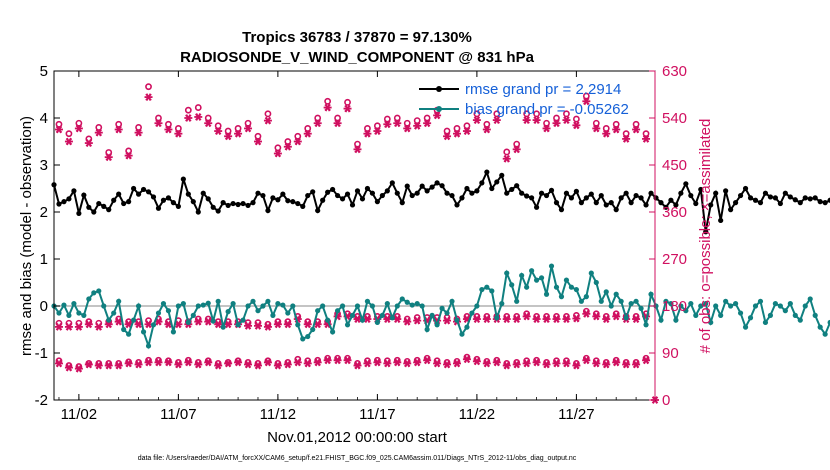 This screenshot has height=470, width=830. Describe the element at coordinates (439, 89) in the screenshot. I see `legend-swatch-marker` at that location.